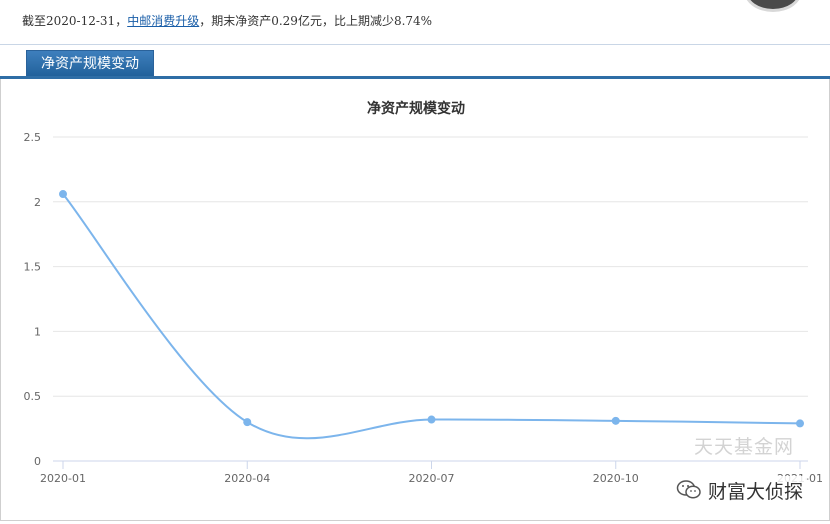  Describe the element at coordinates (37, 461) in the screenshot. I see `y-tick-label: 0` at that location.